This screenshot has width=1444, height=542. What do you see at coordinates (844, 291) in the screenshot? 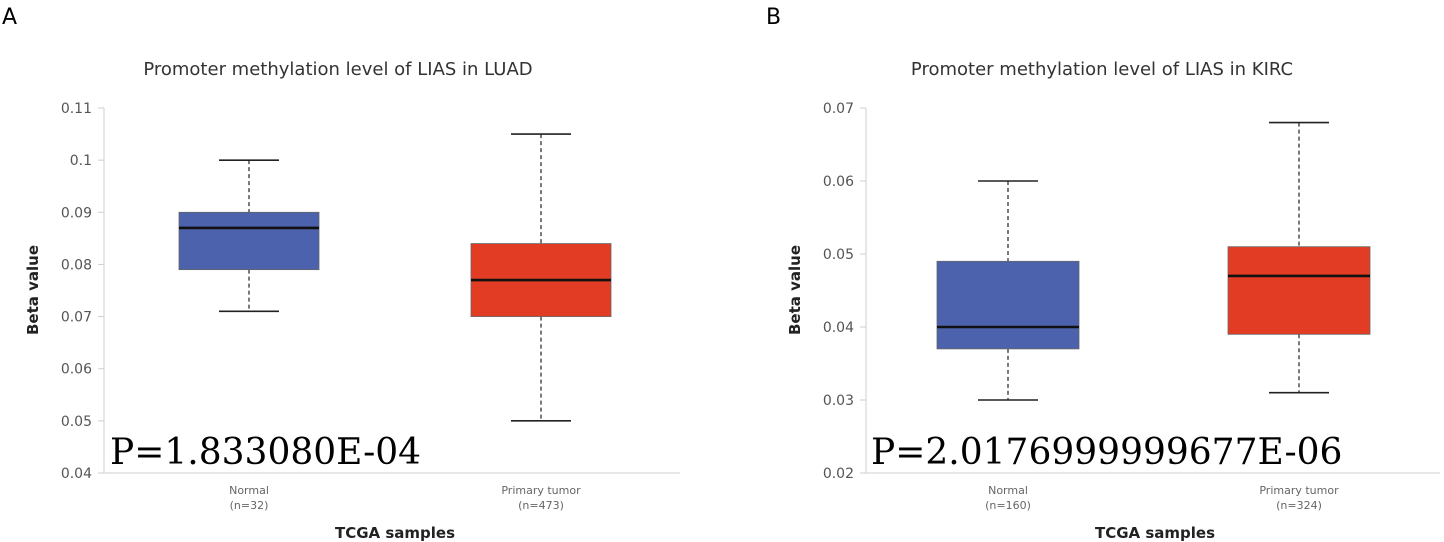
I see `panel-b-y-ticks: 0.02 0.03 0.04 0.05 0.06 0.07` at bounding box center [844, 291].